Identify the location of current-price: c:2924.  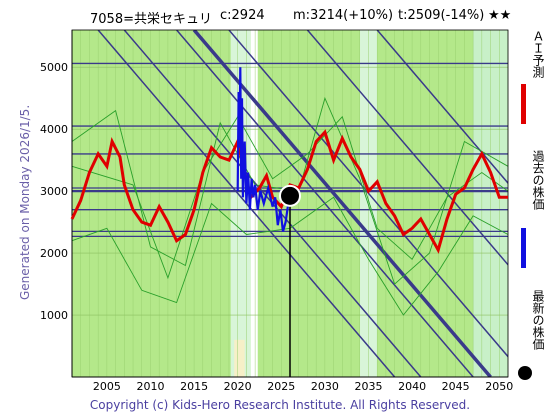
(242, 15).